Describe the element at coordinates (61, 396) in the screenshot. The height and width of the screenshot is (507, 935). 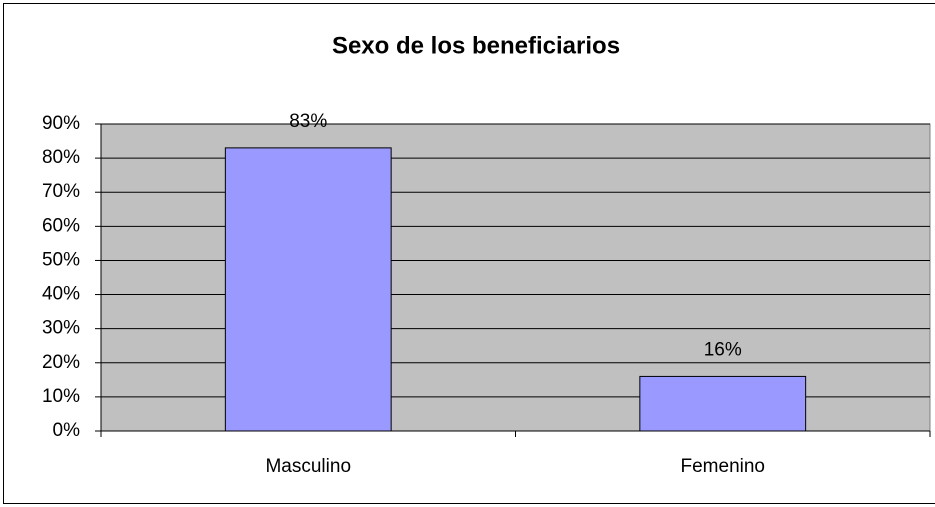
I see `y-tick-label: 10%` at that location.